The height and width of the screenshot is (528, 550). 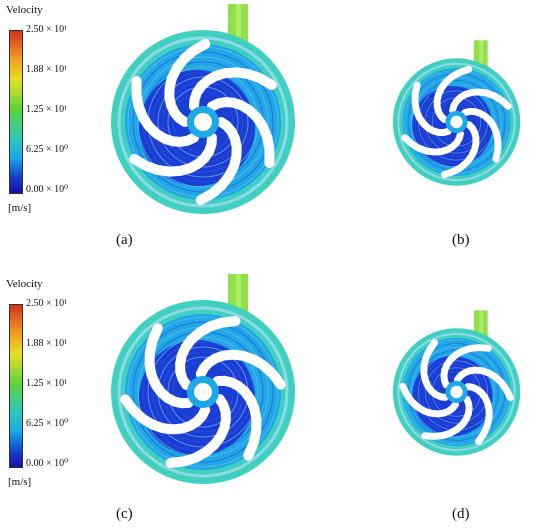 I want to click on panel-label-b: (b), so click(x=461, y=240).